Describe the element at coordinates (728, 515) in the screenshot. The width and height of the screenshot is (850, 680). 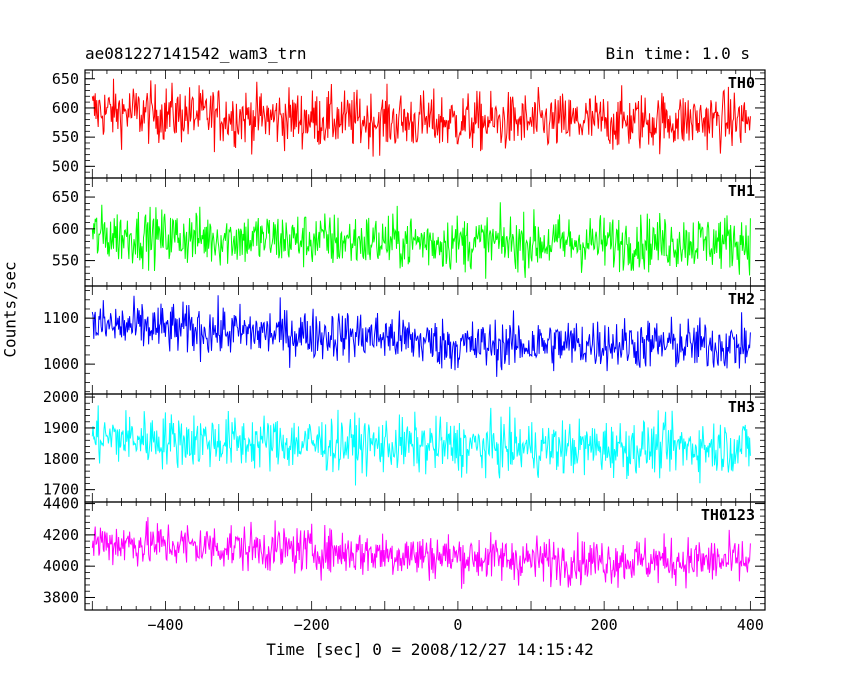
I see `panel-label-th0123: TH0123` at that location.